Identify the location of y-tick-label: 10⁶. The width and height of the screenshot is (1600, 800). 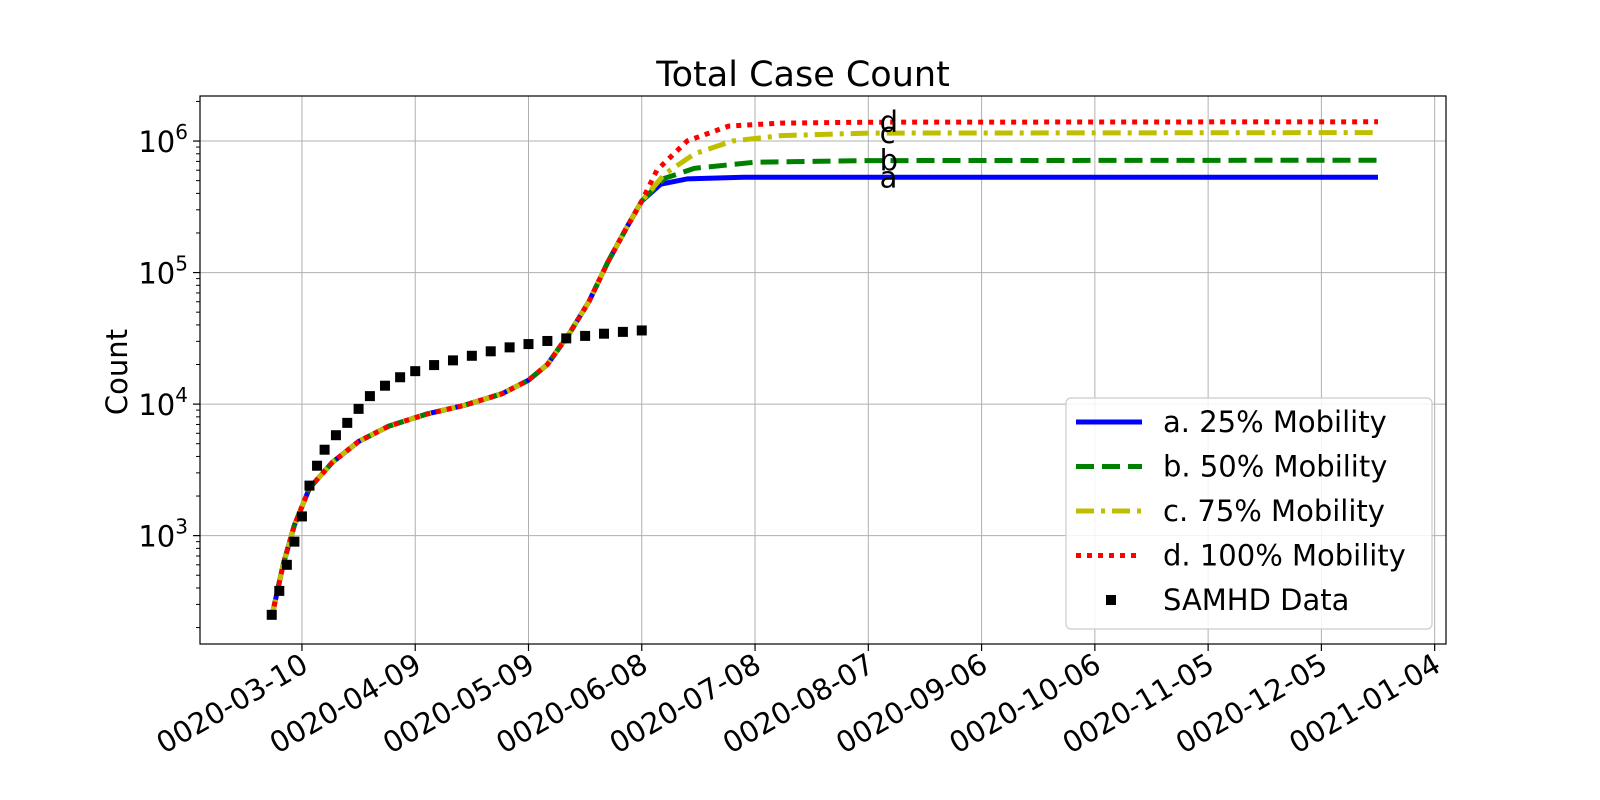
(163, 139).